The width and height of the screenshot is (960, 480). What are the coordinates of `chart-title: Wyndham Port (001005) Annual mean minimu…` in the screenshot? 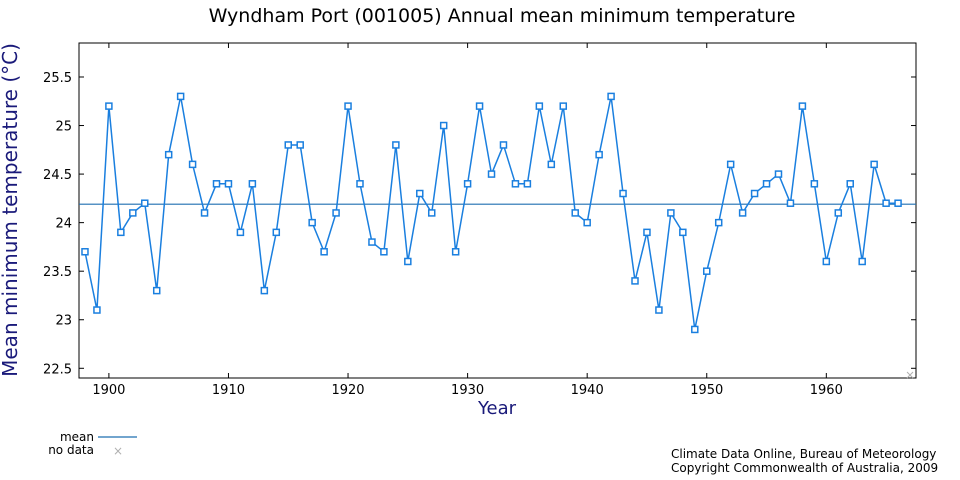 It's located at (502, 16).